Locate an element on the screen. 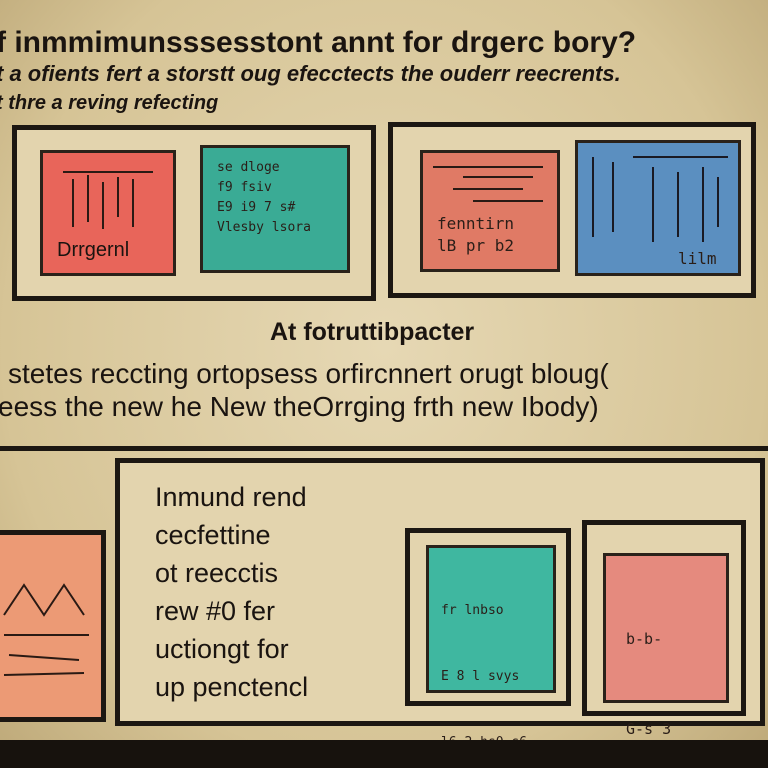  card-line: Vlesby lsora is located at coordinates (264, 227).